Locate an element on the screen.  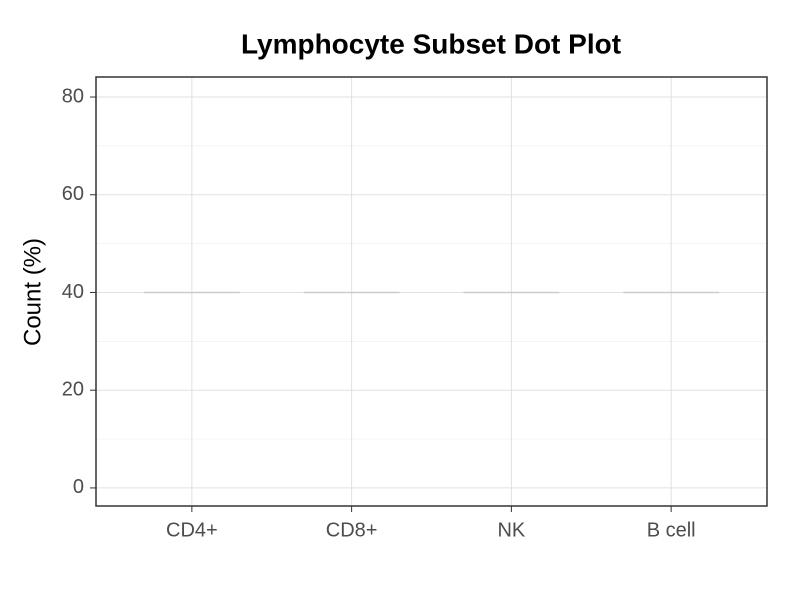
y-tick-label: 40 is located at coordinates (73, 292).